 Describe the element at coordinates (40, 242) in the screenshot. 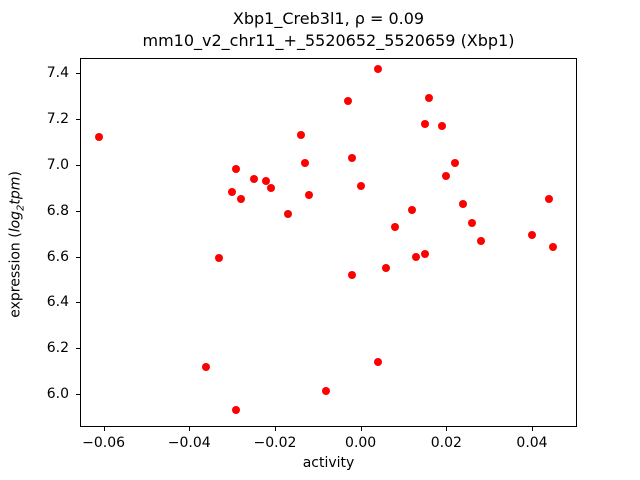

I see `y-axis-ticks: 6.0 6.2 6.4 6.6 6.8 7.0 7.2 7.4` at that location.